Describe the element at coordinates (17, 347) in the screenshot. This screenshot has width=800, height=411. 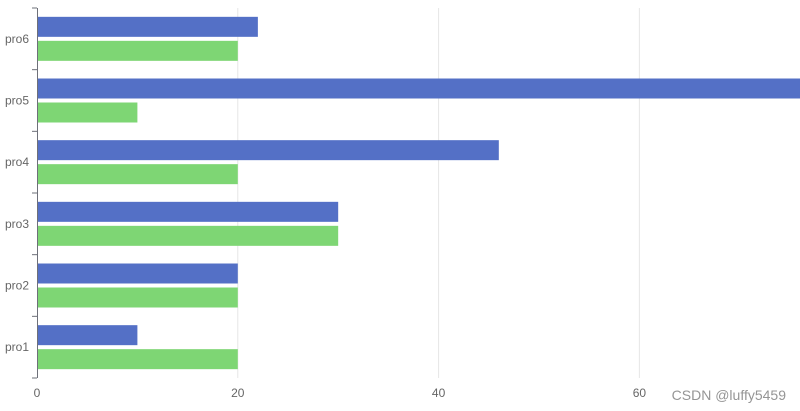
I see `y-tick-label-pro1: pro1` at that location.